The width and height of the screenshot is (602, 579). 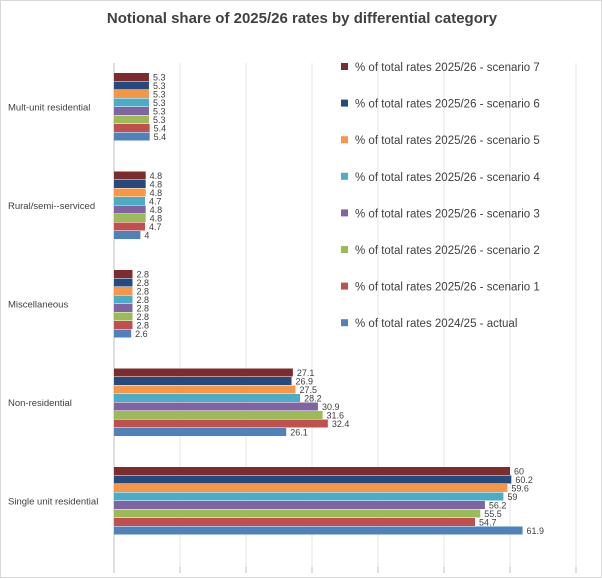 I want to click on bar-mult-unit-residential-s1, so click(x=131, y=77).